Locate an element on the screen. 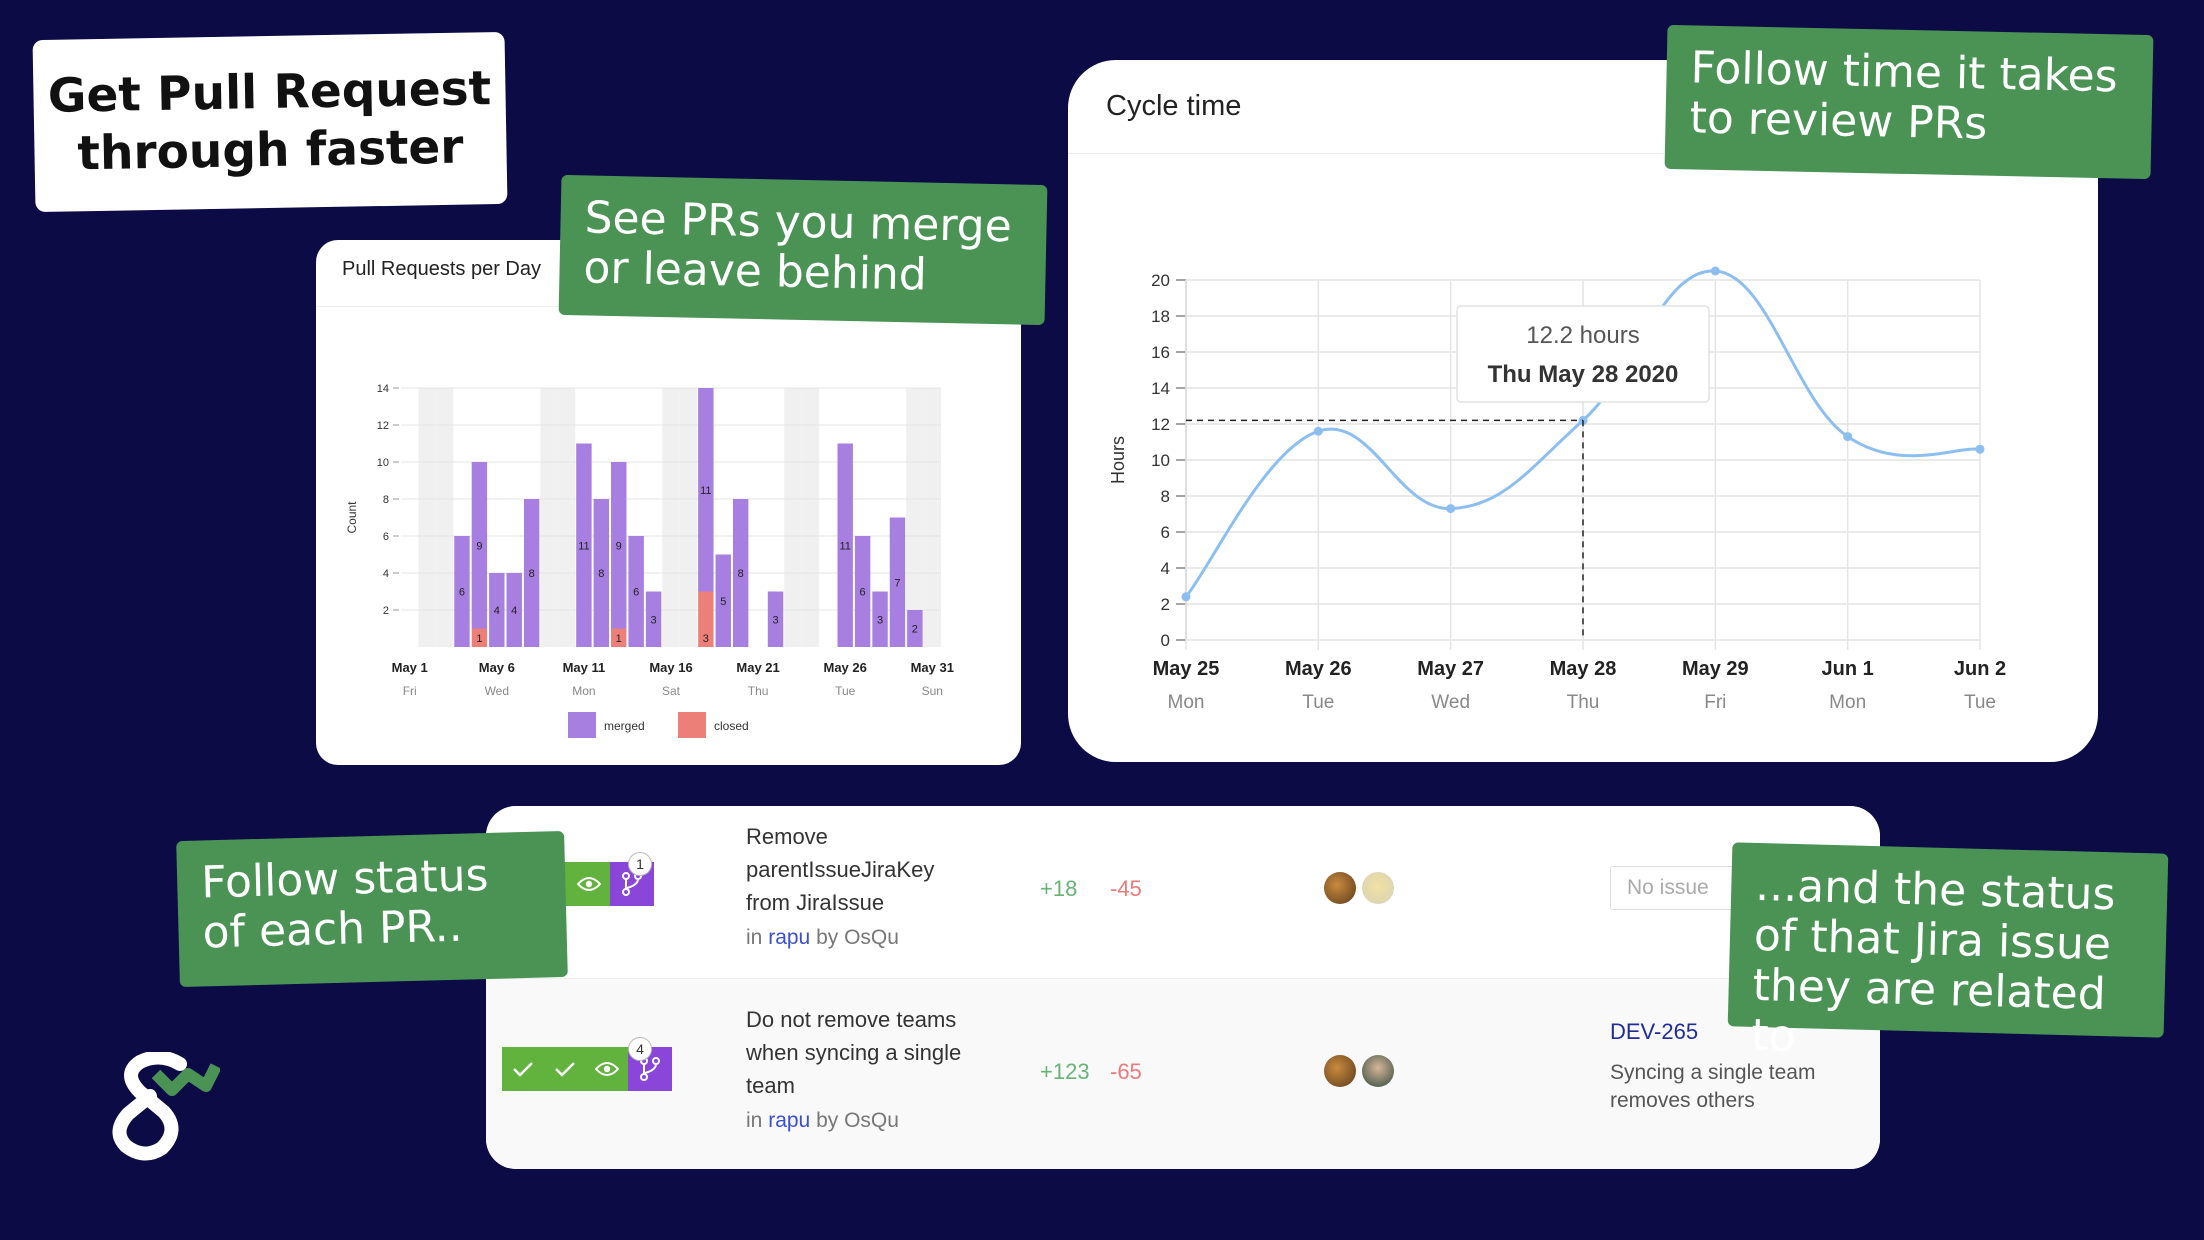 The width and height of the screenshot is (2204, 1240). y-tick-label: 2 is located at coordinates (386, 611).